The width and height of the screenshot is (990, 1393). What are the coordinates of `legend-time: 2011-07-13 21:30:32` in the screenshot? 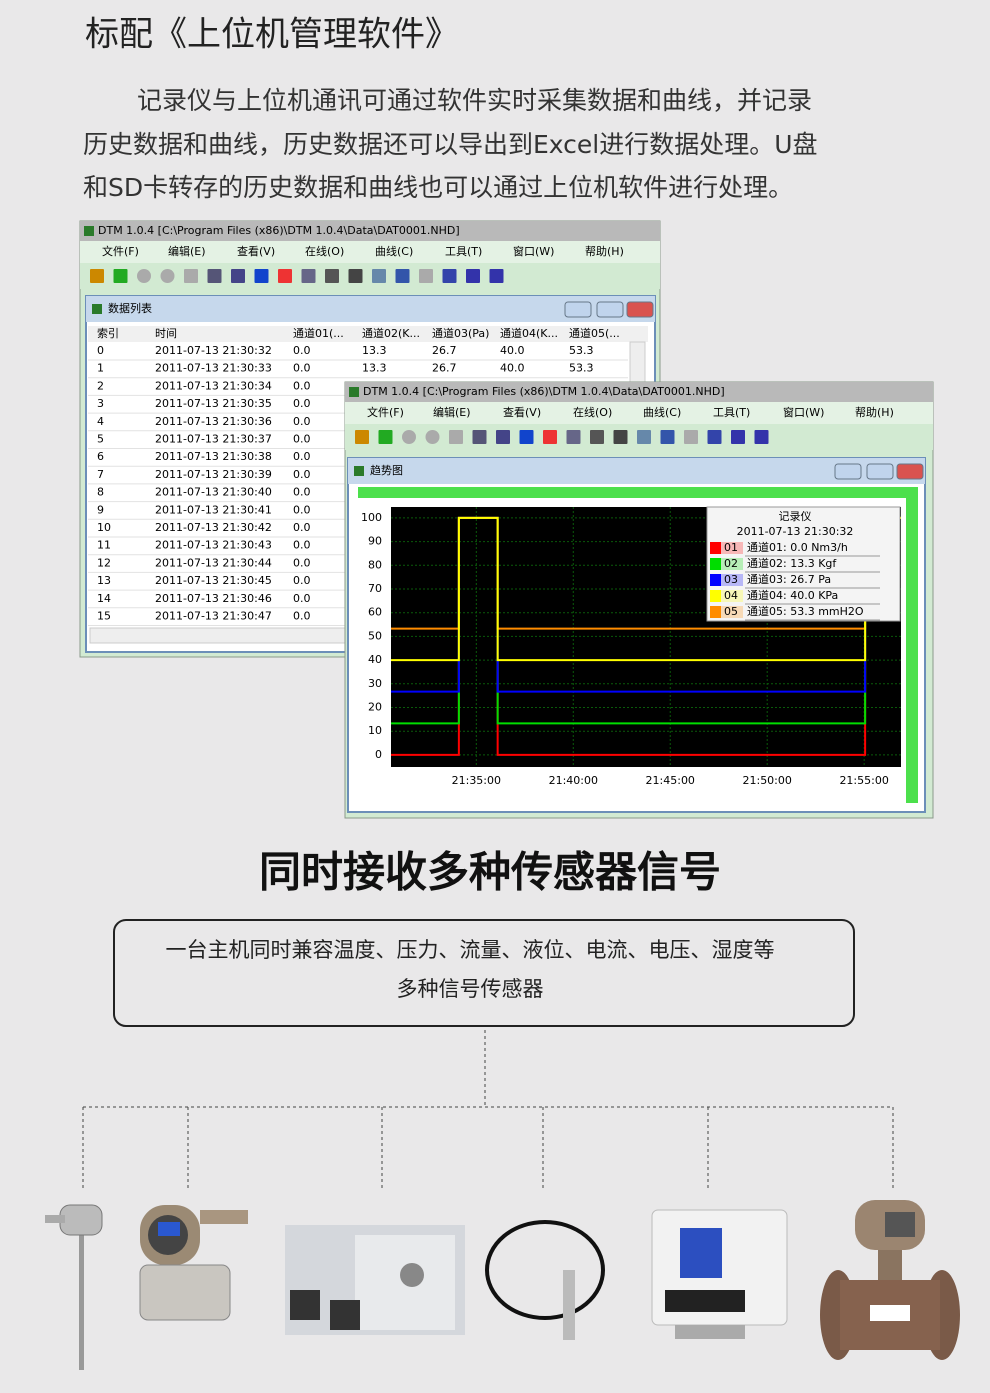 It's located at (795, 531).